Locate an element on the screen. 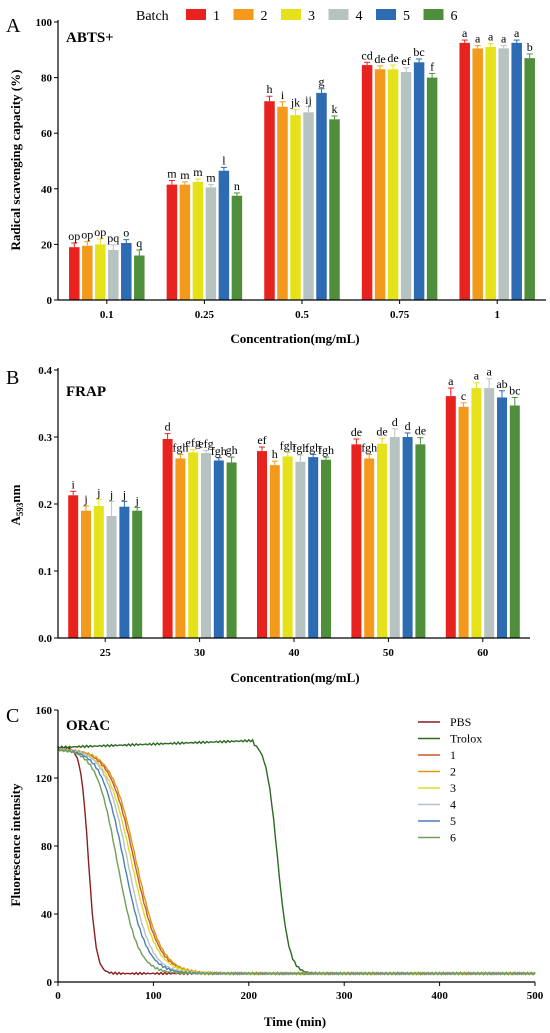 This screenshot has width=550, height=1033. panel-a-significance-label: g is located at coordinates (322, 82).